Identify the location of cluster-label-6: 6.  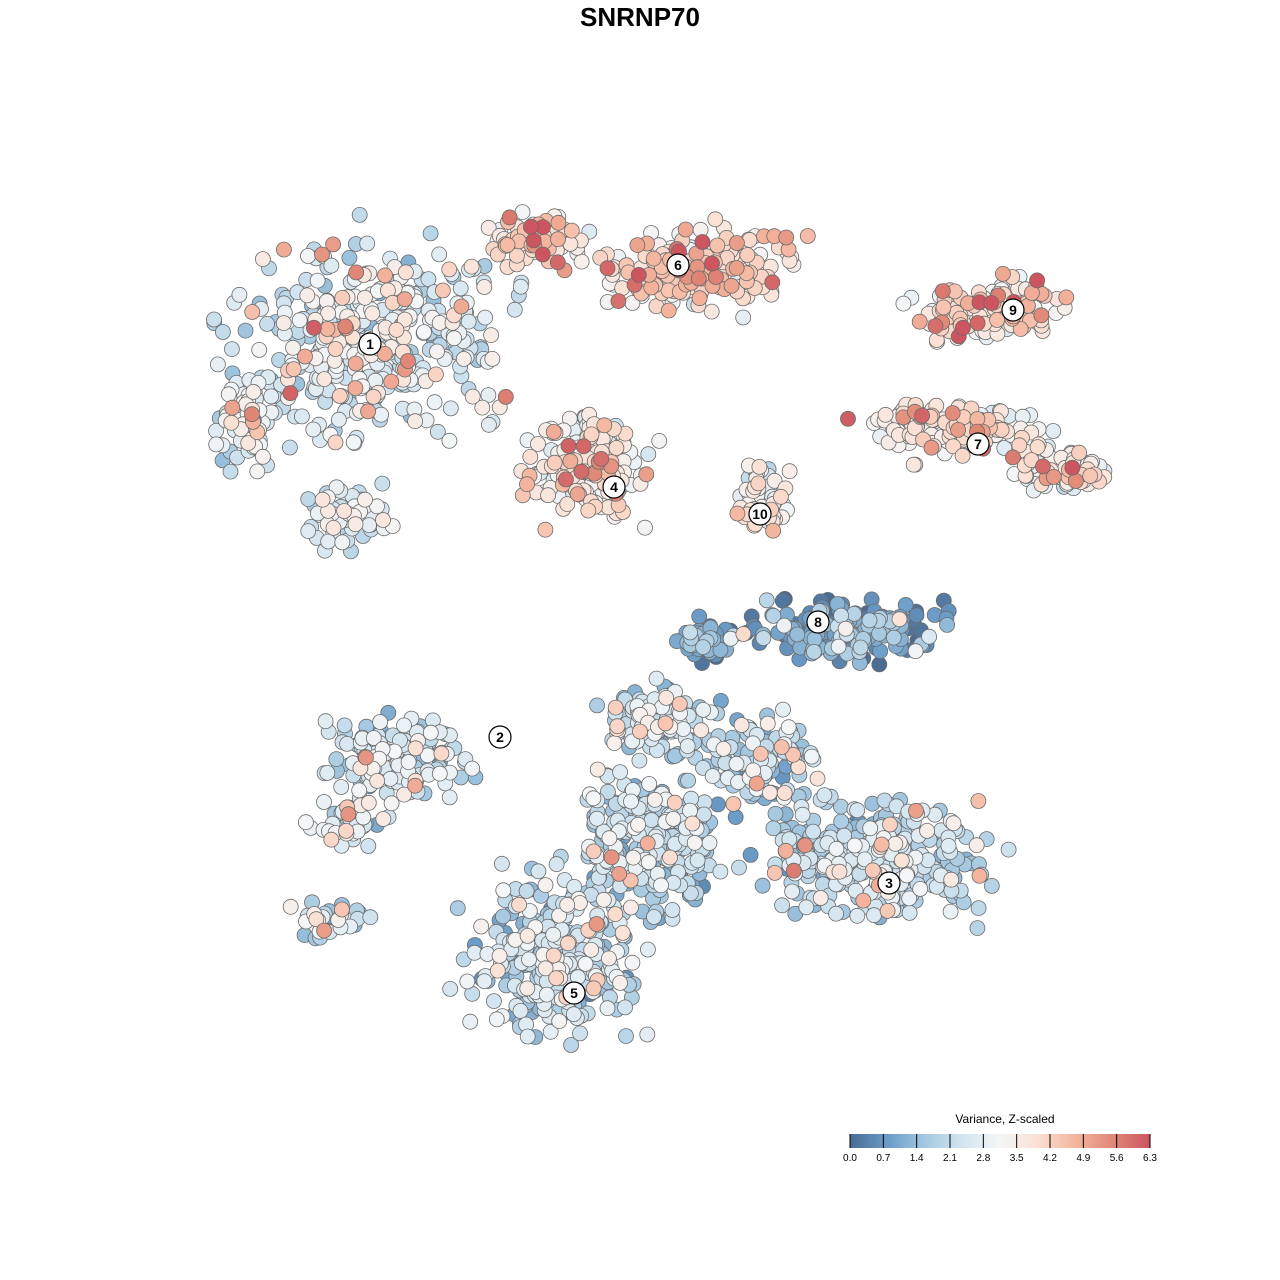
(678, 265).